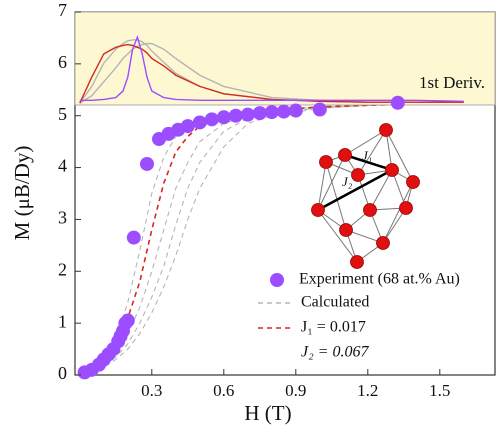  What do you see at coordinates (379, 279) in the screenshot?
I see `legend-label: Experiment (68 at.% Au)` at bounding box center [379, 279].